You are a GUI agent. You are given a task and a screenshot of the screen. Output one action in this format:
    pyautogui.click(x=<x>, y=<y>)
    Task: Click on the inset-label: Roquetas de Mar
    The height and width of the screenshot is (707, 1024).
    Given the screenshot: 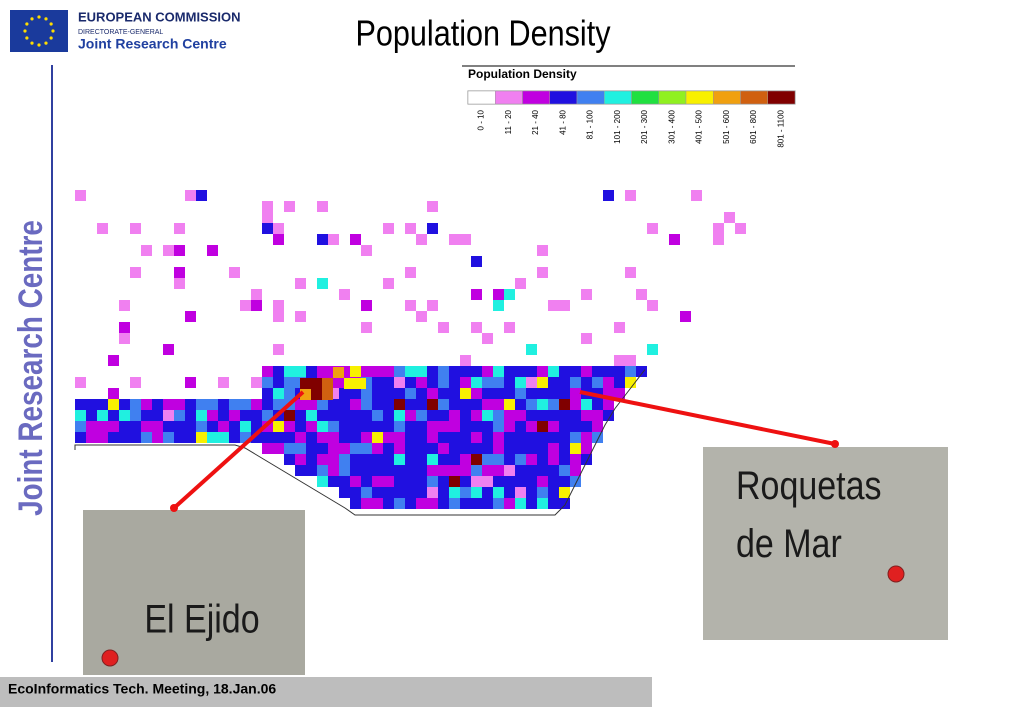 What is the action you would take?
    pyautogui.click(x=809, y=513)
    